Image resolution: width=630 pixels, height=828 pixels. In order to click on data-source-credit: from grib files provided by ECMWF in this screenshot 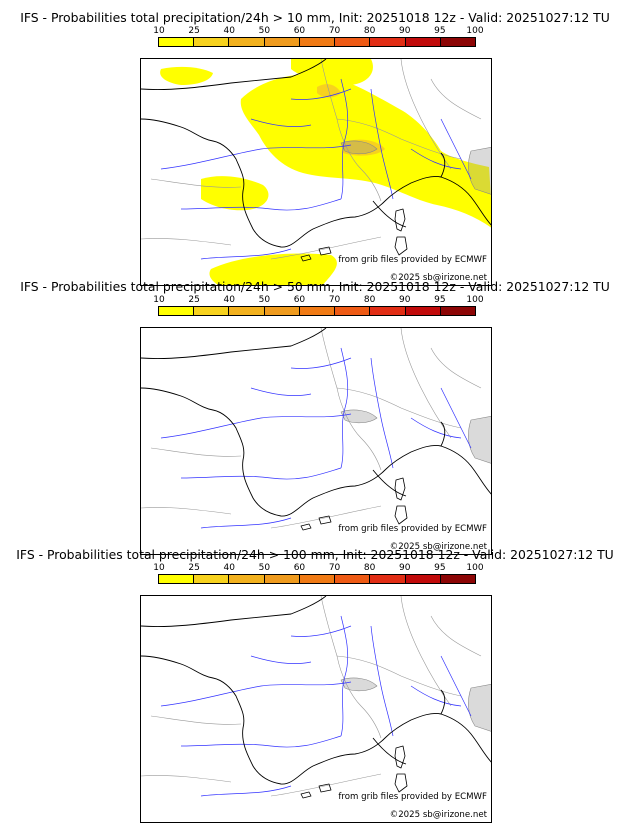, I will do `click(412, 529)`.